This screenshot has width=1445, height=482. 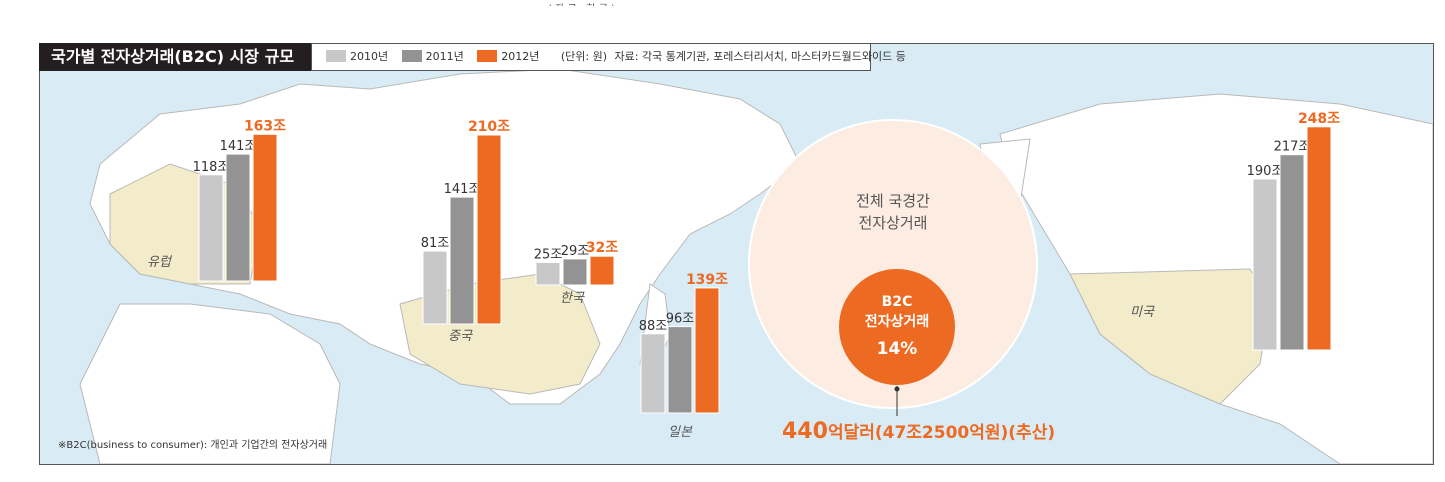 I want to click on bar-label-중국-2012년: 210조, so click(x=489, y=127).